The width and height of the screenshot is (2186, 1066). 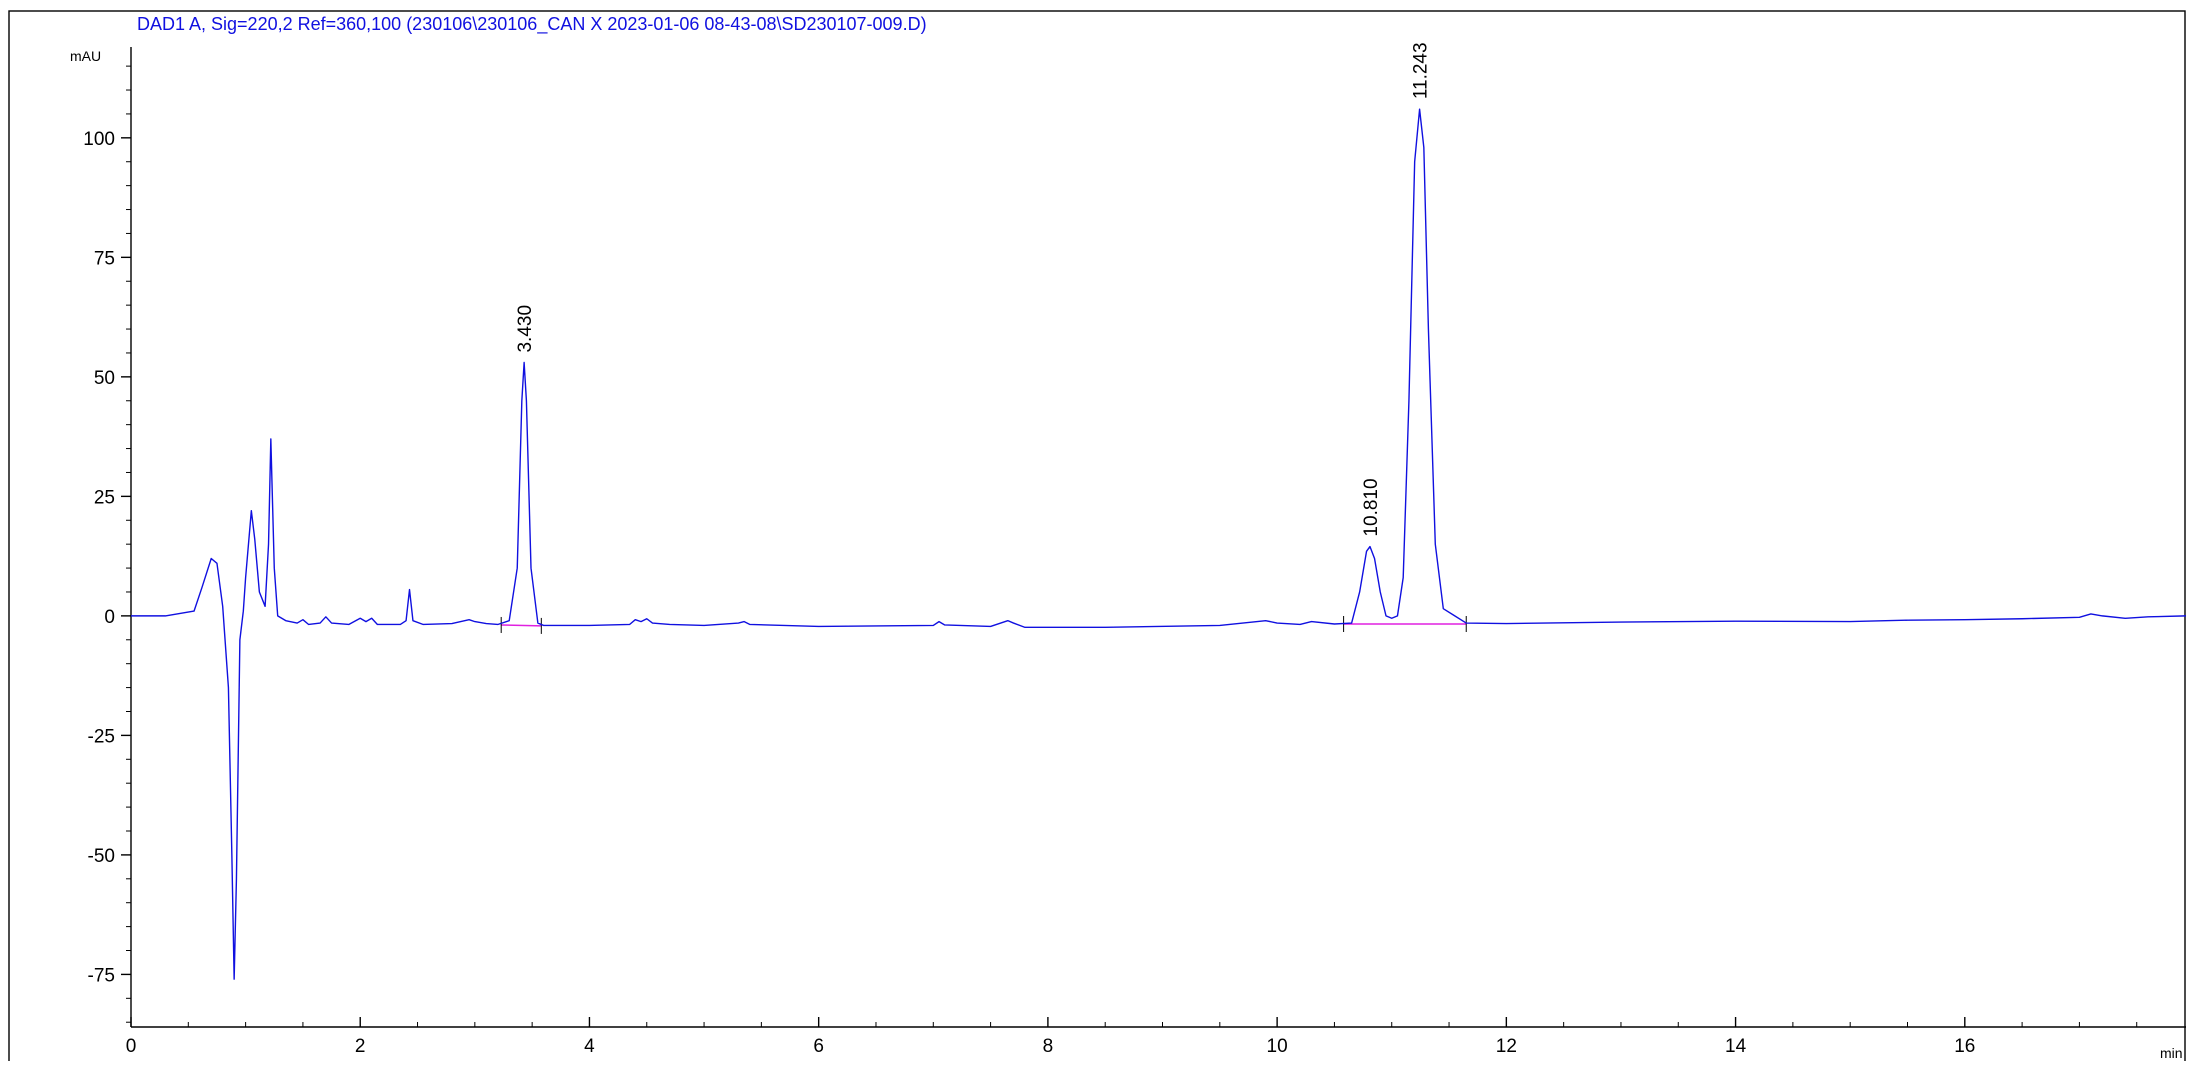 I want to click on y-tick-label: 0, so click(x=109, y=617).